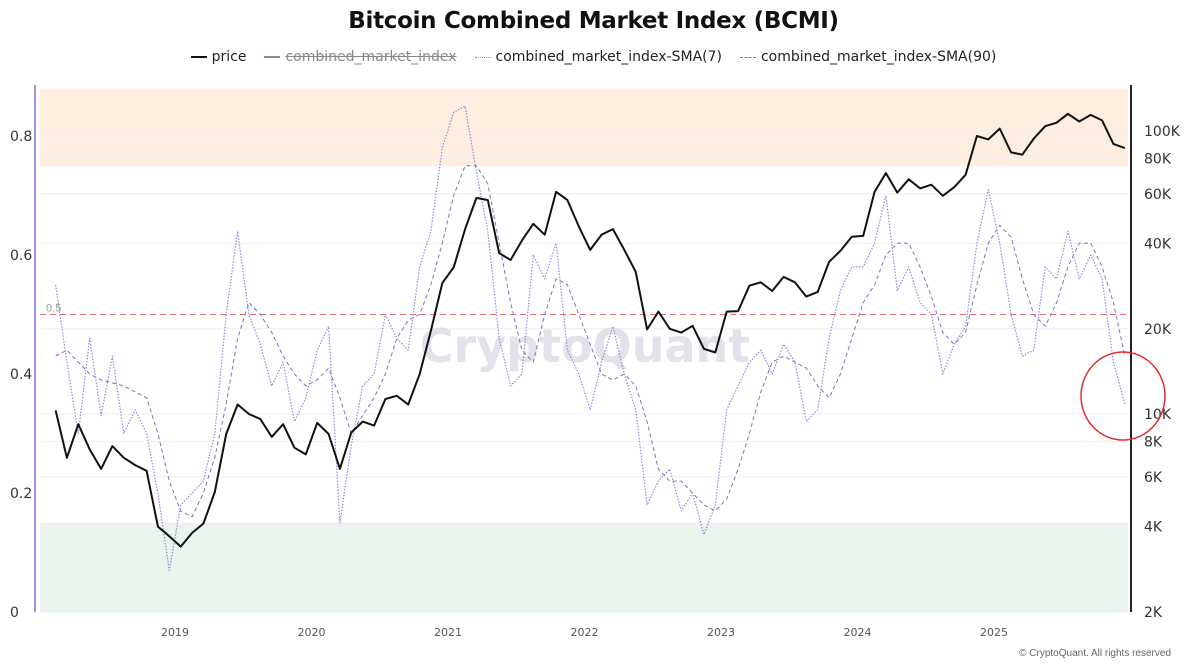  What do you see at coordinates (994, 632) in the screenshot?
I see `x-axis-tick: 2025` at bounding box center [994, 632].